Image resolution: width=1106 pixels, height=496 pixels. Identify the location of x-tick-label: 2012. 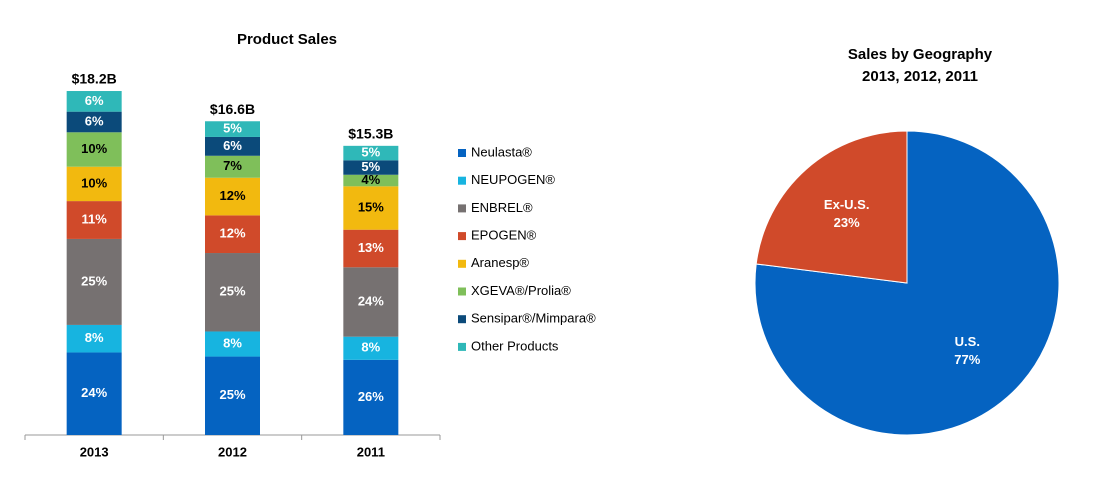
(232, 451).